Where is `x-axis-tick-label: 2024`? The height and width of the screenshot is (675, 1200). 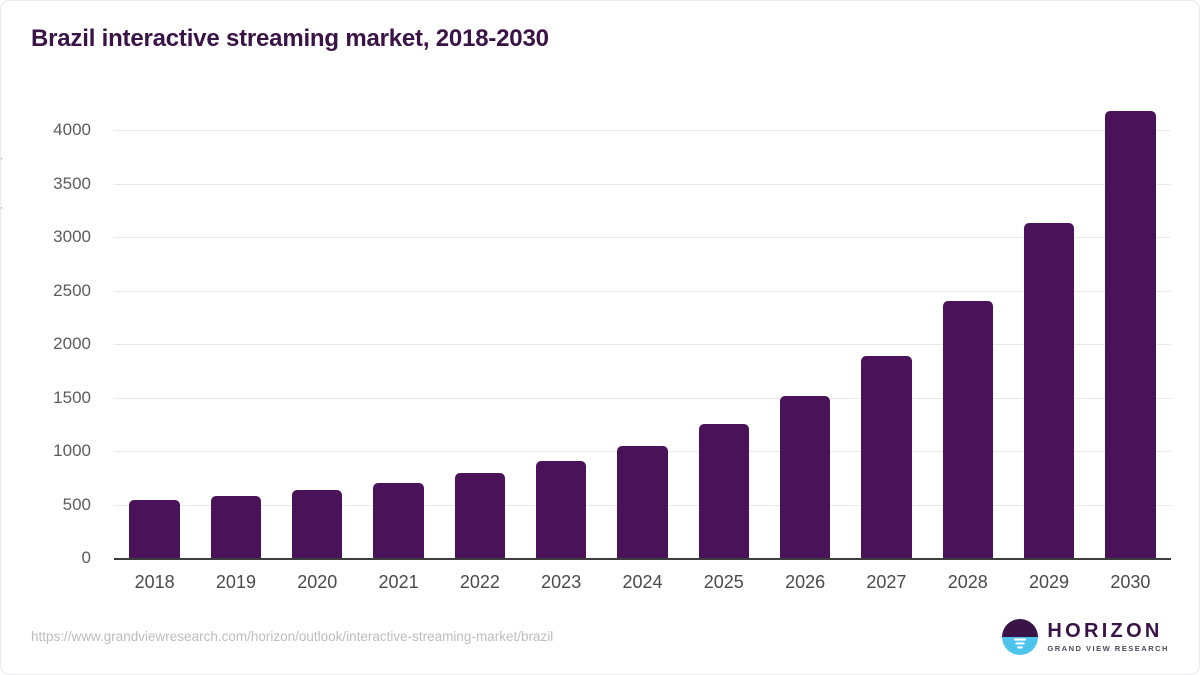
x-axis-tick-label: 2024 is located at coordinates (642, 582).